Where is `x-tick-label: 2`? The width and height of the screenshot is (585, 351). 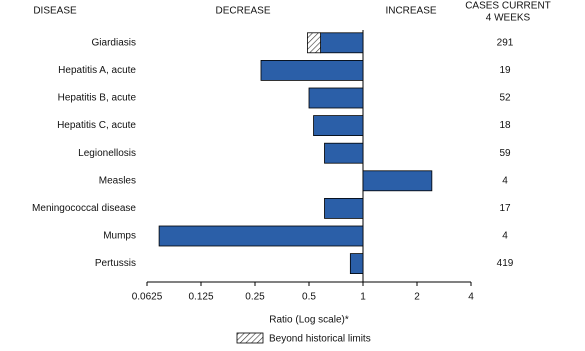
x-tick-label: 2 is located at coordinates (417, 297).